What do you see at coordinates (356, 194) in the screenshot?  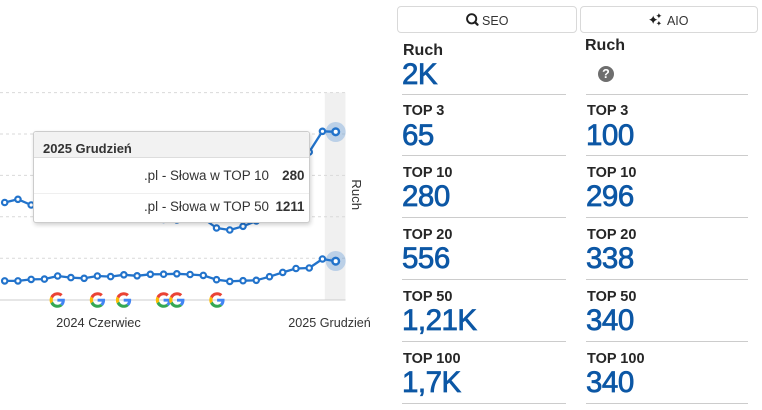 I see `svg-text: Ruch` at bounding box center [356, 194].